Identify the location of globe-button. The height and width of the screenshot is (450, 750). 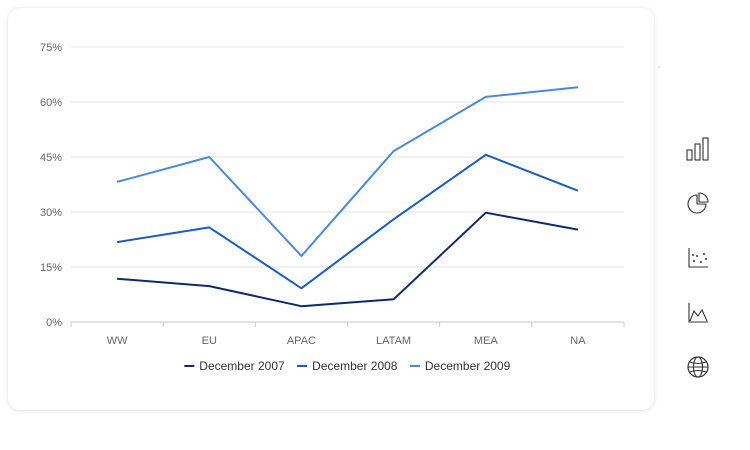
(698, 367).